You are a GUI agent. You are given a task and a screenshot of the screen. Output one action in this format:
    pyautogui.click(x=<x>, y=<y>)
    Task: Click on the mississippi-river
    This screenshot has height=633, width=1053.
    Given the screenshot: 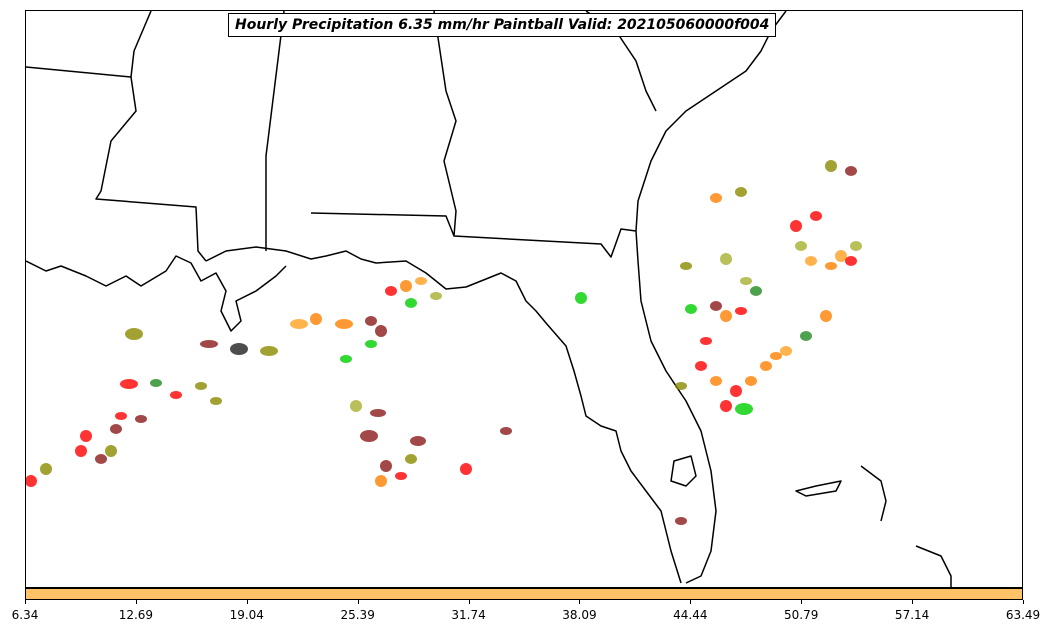 What is the action you would take?
    pyautogui.click(x=141, y=44)
    